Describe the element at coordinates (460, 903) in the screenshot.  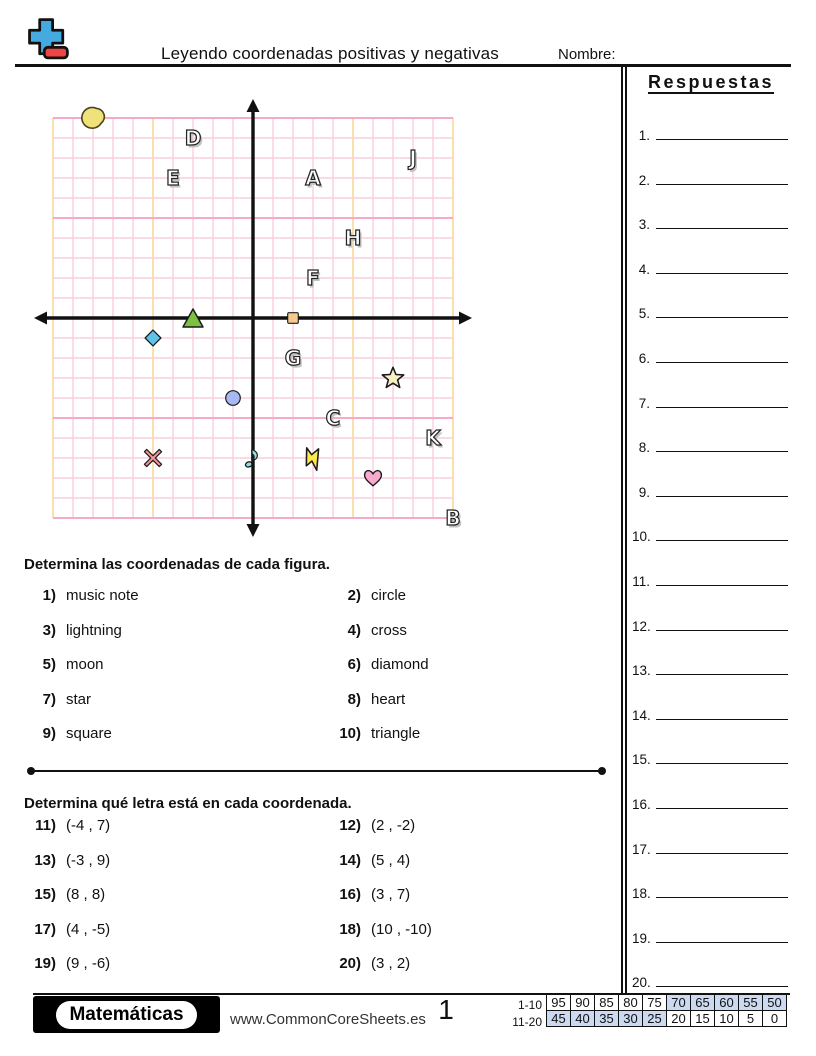
I see `coordinate-question-item: 16) (3 , 7)` at that location.